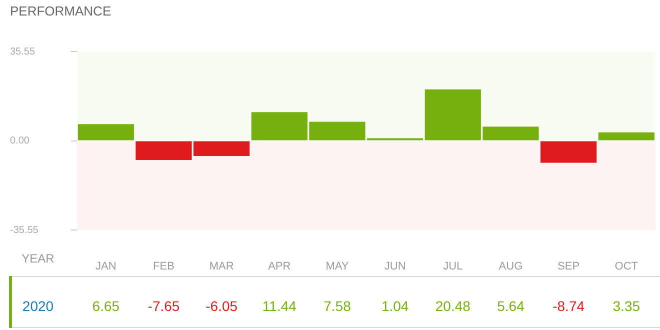  I want to click on x-tick-label: FEB, so click(163, 266).